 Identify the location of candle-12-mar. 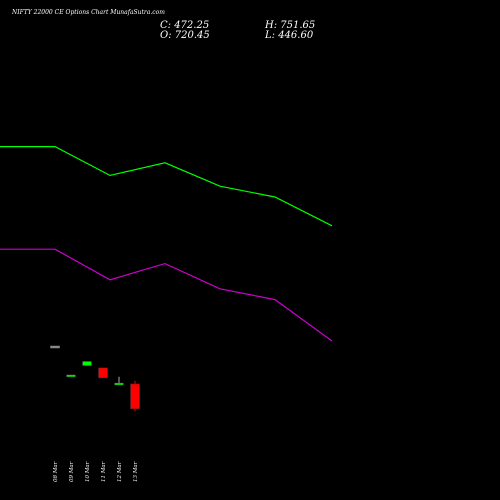
(119, 381).